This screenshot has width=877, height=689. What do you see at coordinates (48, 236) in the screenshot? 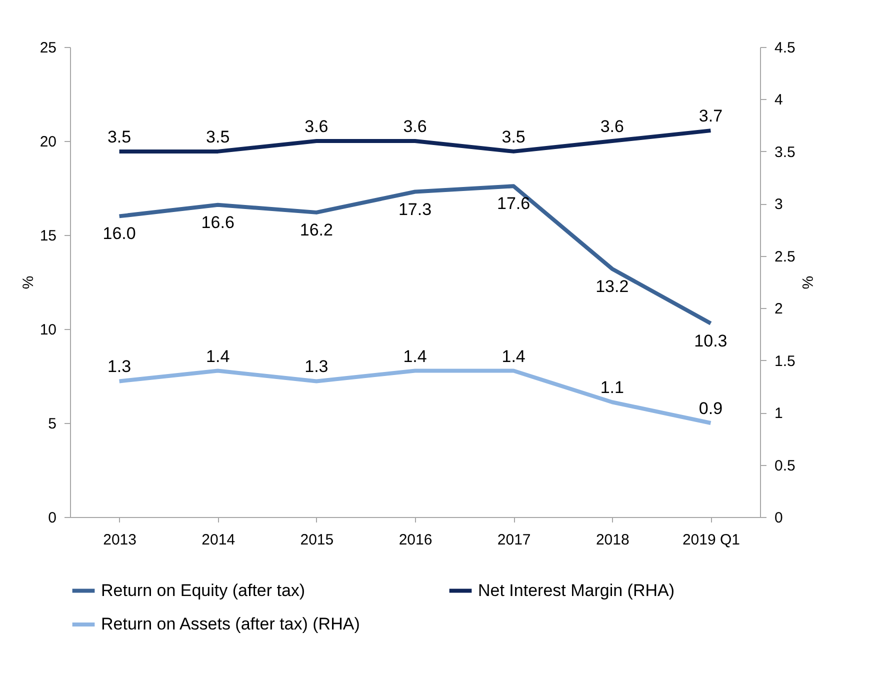
I see `y-tick-label: 15` at bounding box center [48, 236].